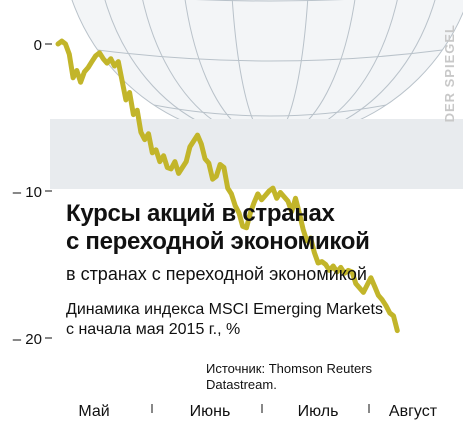 The width and height of the screenshot is (463, 421). Describe the element at coordinates (27, 192) in the screenshot. I see `y-tick-label: – 10` at that location.